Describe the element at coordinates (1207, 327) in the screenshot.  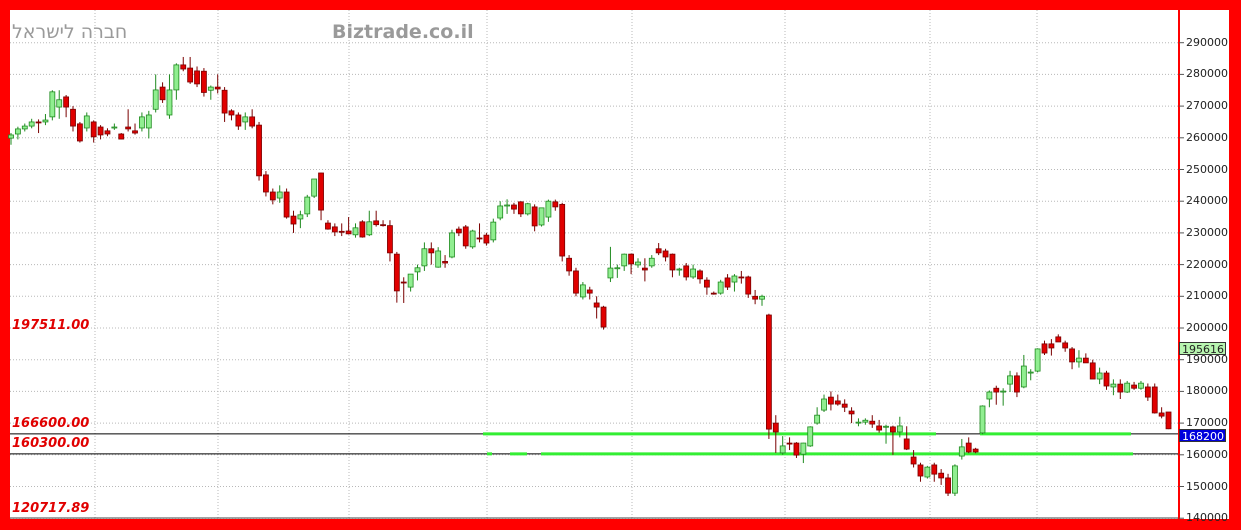
I see `y-tick-label: 200000` at that location.